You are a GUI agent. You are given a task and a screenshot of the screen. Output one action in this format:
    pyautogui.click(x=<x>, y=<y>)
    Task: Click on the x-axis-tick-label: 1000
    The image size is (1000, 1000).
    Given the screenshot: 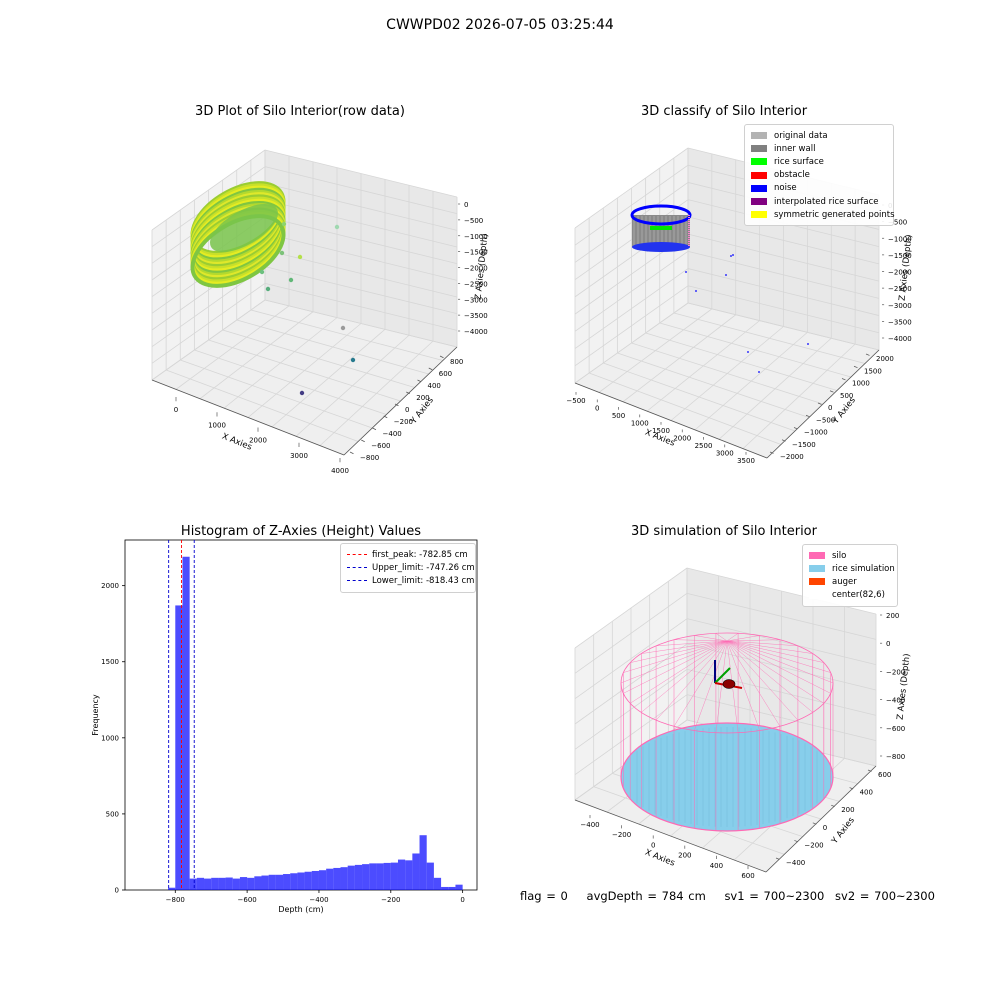 What is the action you would take?
    pyautogui.click(x=217, y=425)
    